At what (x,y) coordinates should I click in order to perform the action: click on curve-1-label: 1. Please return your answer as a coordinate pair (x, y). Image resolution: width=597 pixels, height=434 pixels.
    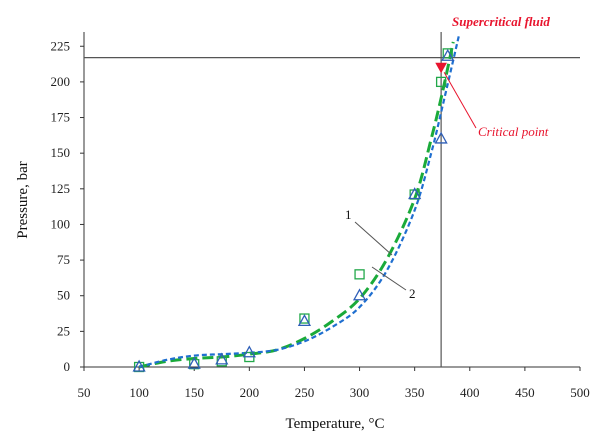
    Looking at the image, I should click on (348, 214).